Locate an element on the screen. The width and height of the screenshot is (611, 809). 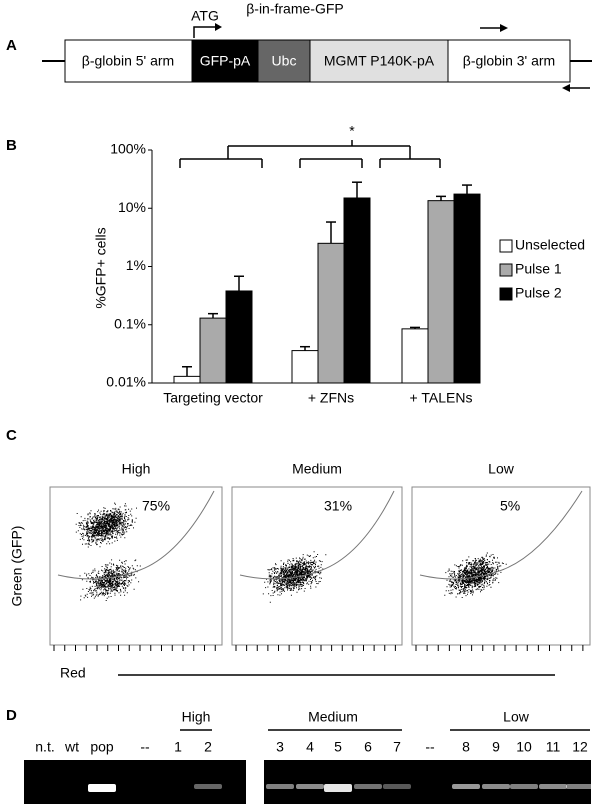
segment-label: MGMT P140K-pA is located at coordinates (379, 61).